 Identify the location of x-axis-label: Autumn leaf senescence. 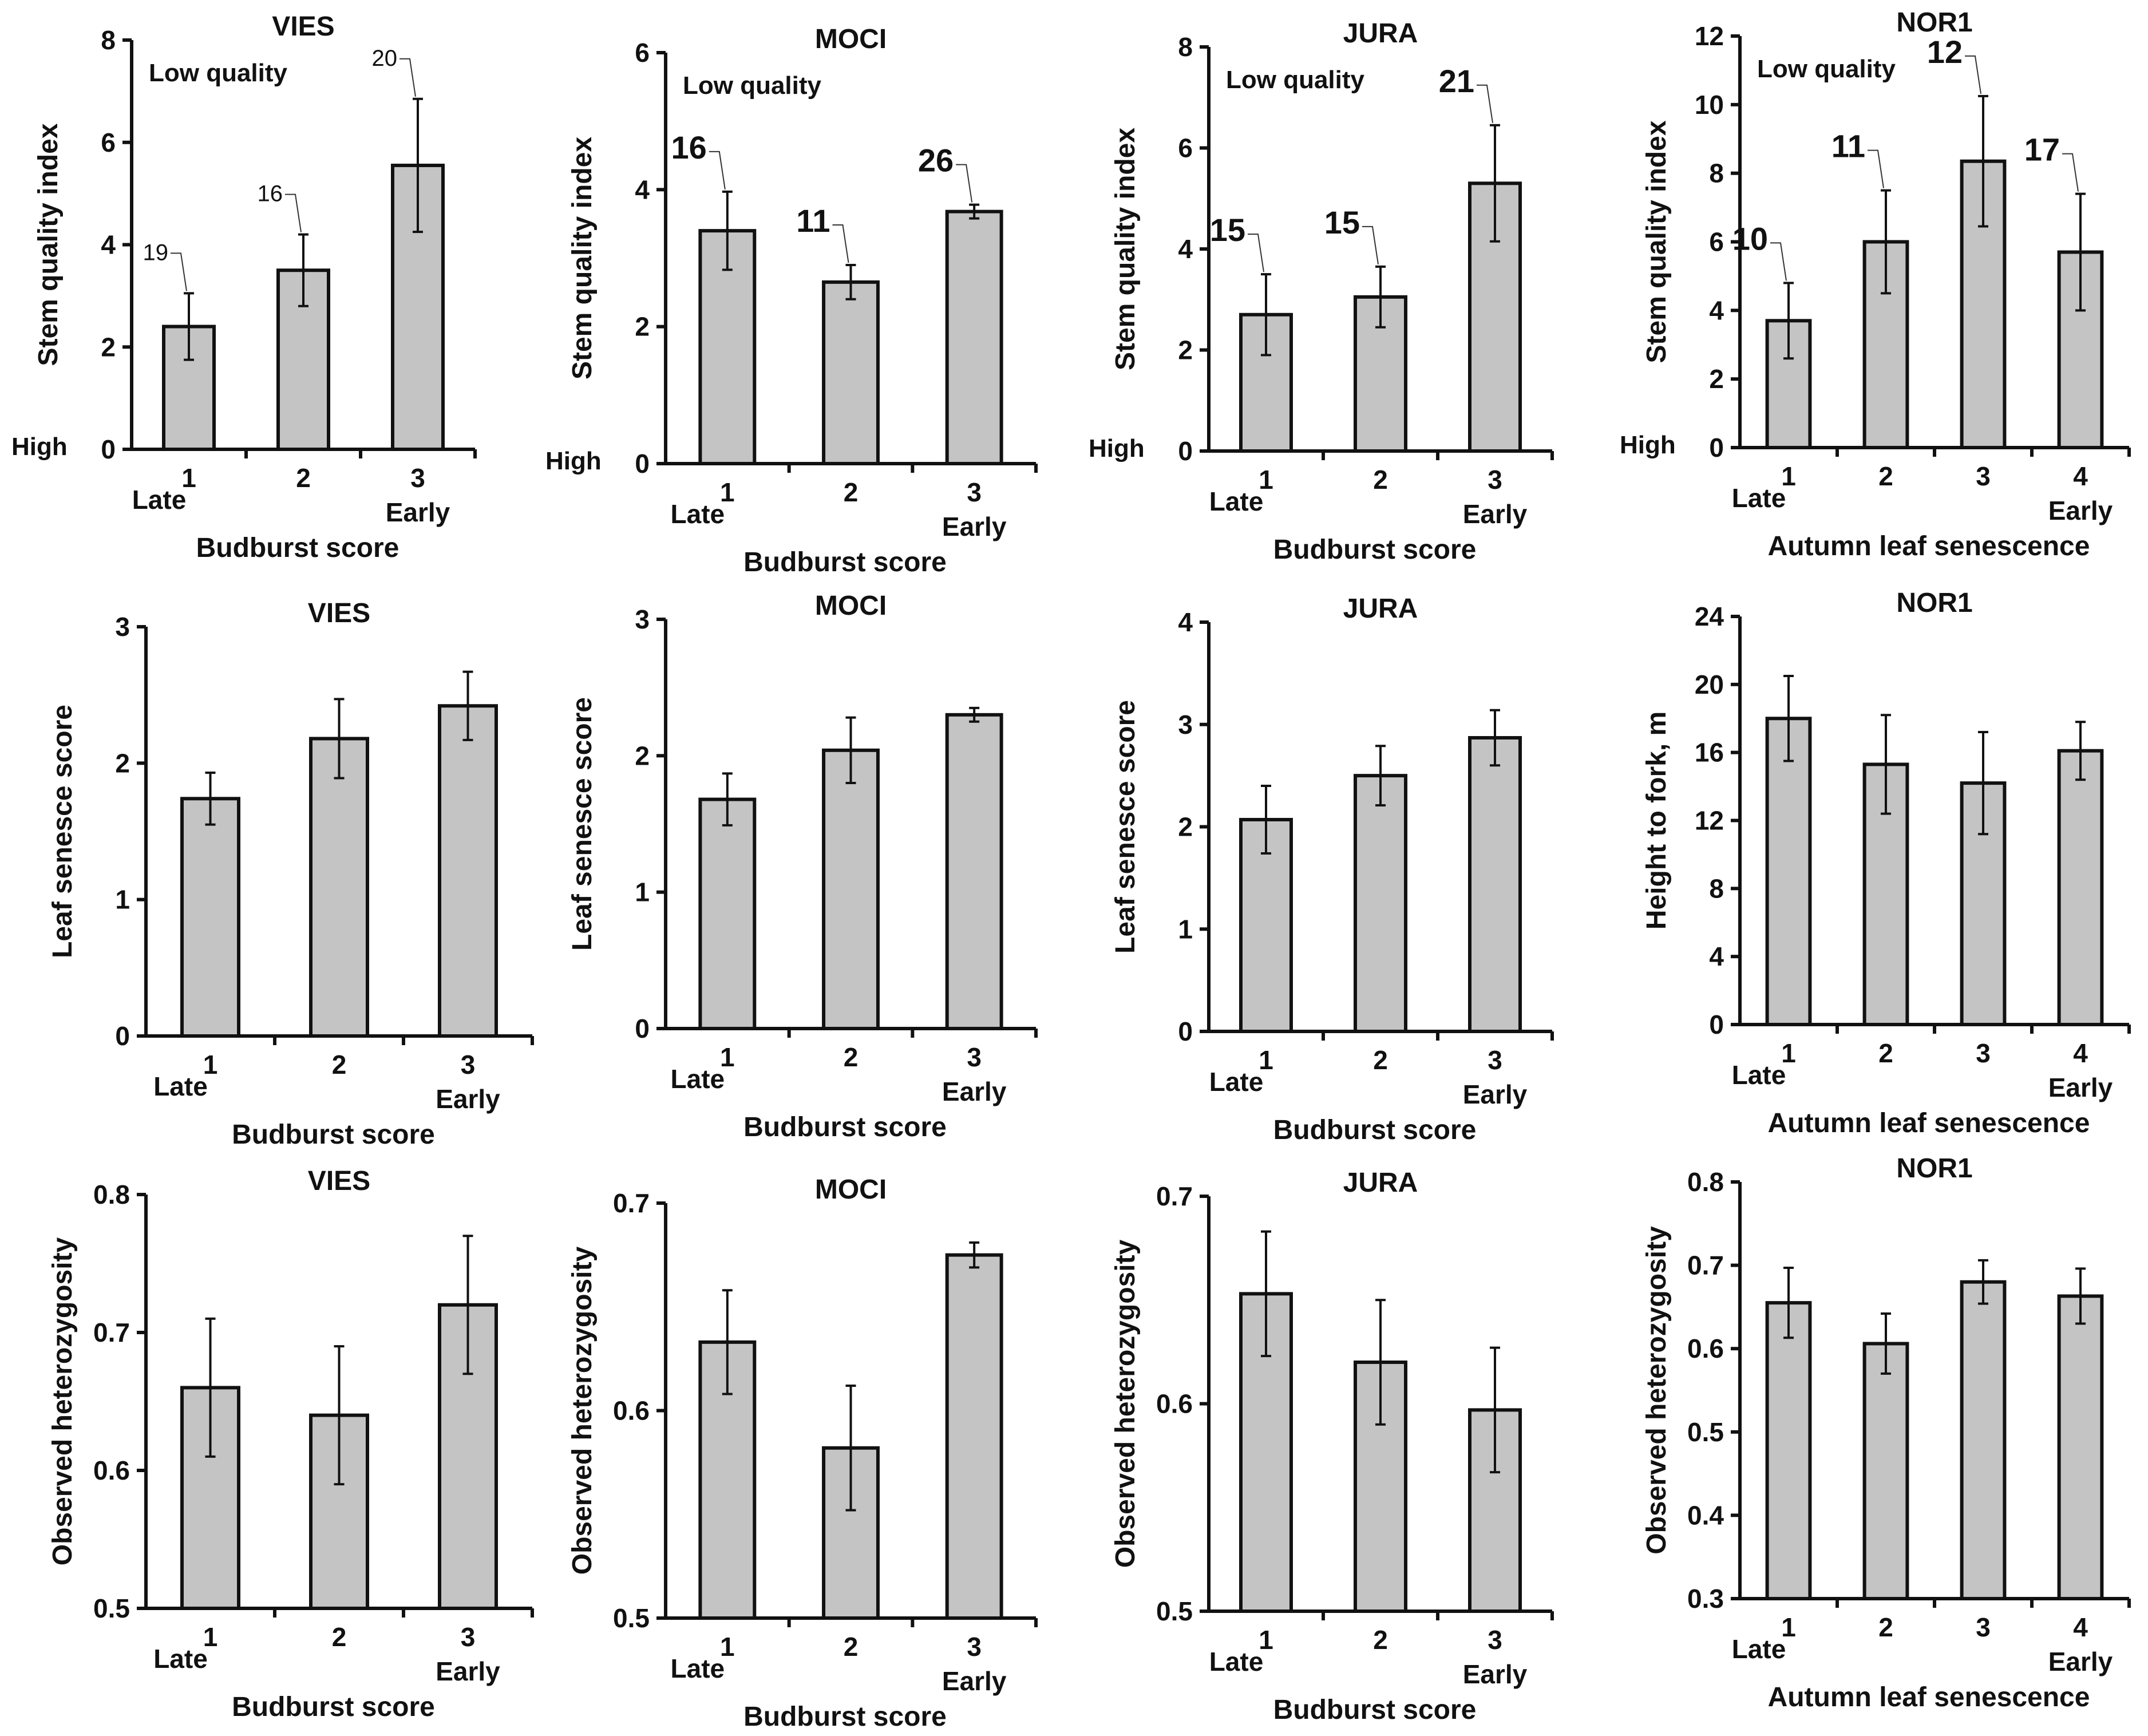
(1929, 1697).